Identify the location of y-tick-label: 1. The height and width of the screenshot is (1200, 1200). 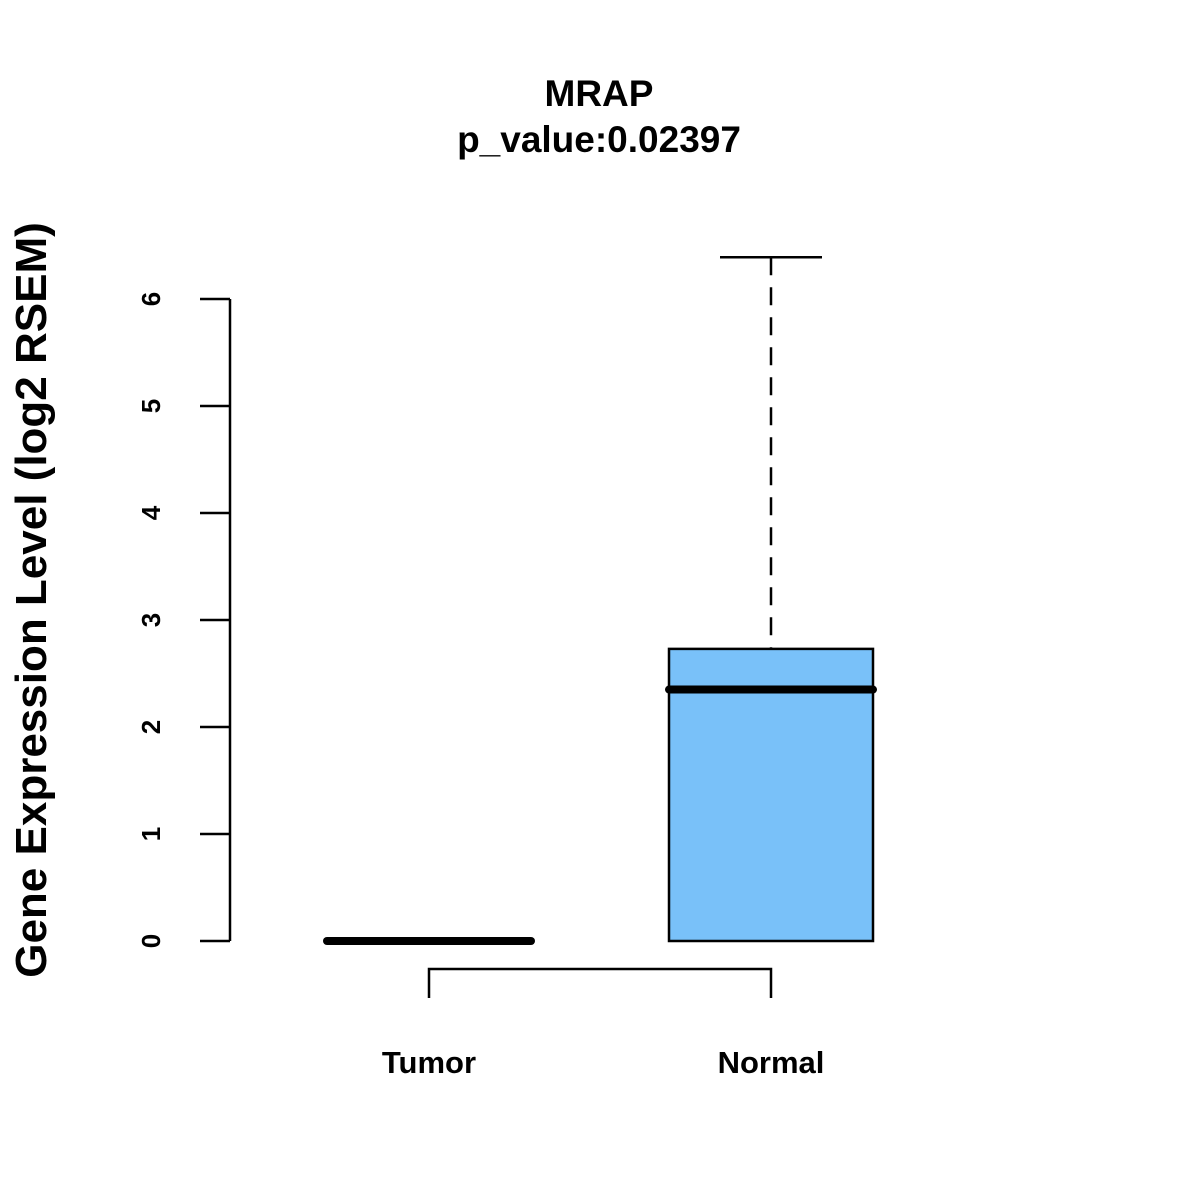
(151, 834).